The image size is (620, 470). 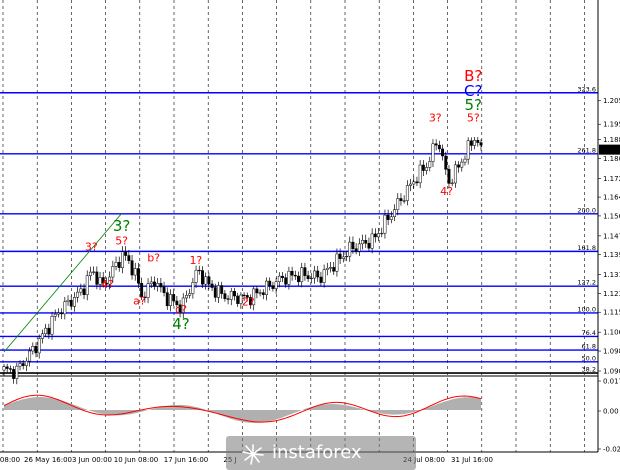 What do you see at coordinates (92, 460) in the screenshot?
I see `time-tick-label: 3 Jun 00:00` at bounding box center [92, 460].